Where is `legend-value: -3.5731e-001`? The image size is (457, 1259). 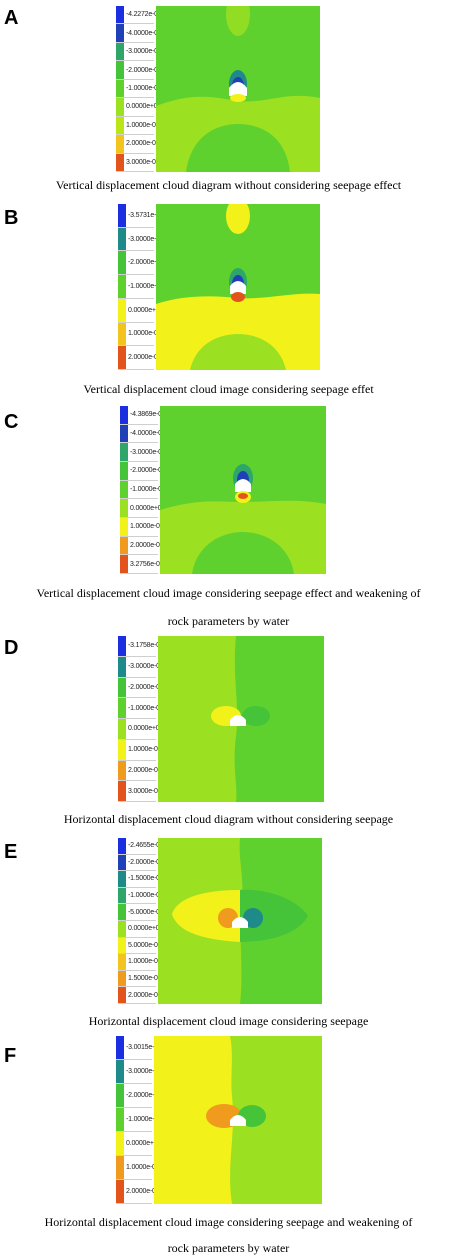 legend-value: -3.5731e-001 is located at coordinates (148, 215).